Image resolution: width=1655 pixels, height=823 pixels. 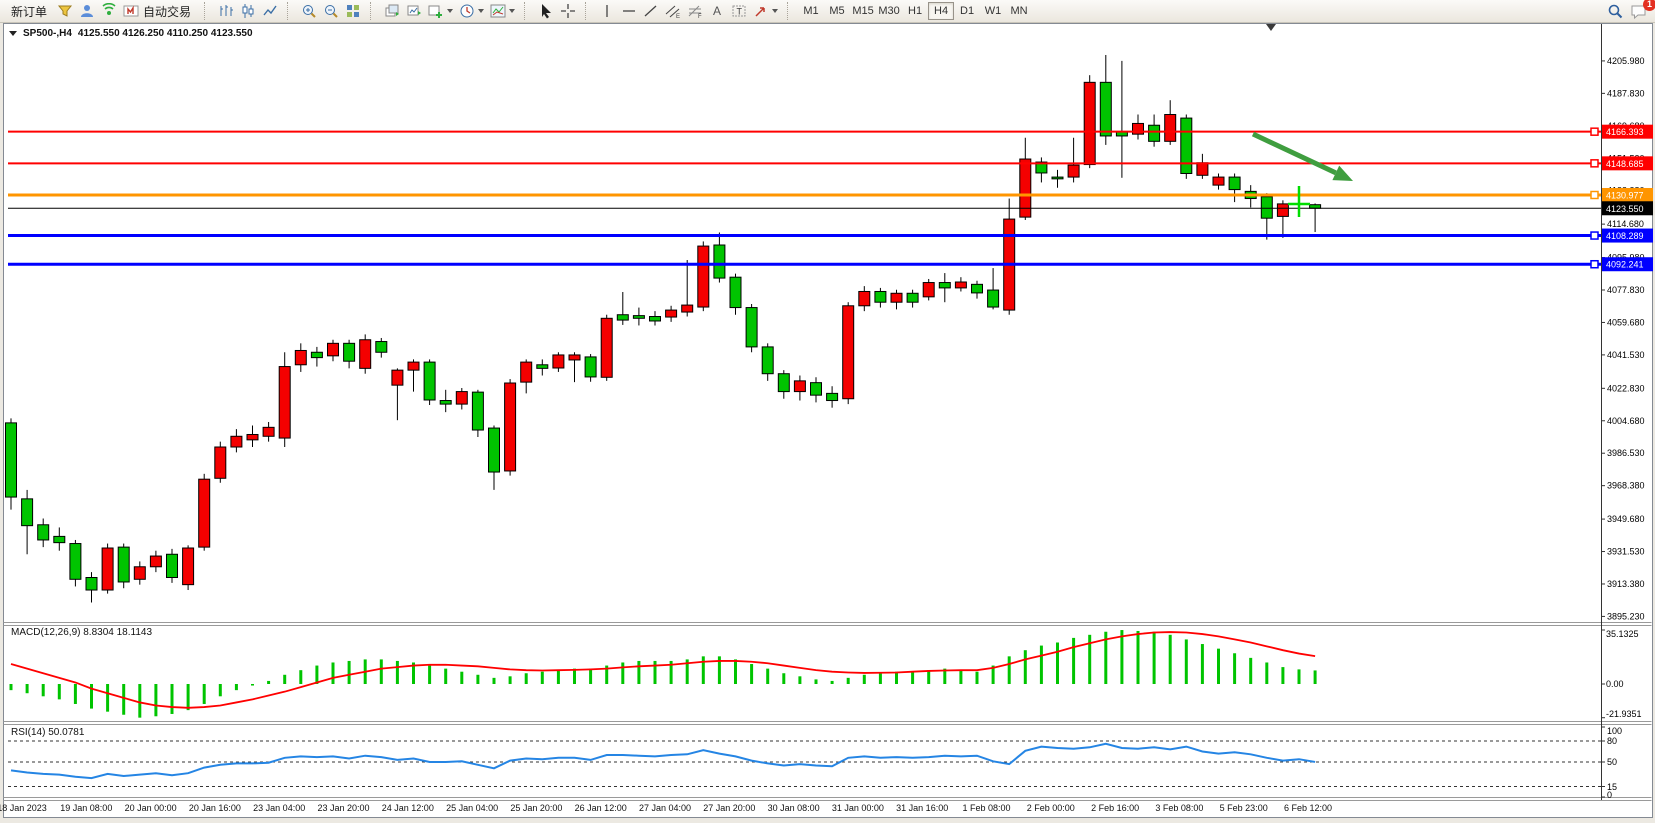 I want to click on timeframe-m5: M5, so click(x=837, y=11).